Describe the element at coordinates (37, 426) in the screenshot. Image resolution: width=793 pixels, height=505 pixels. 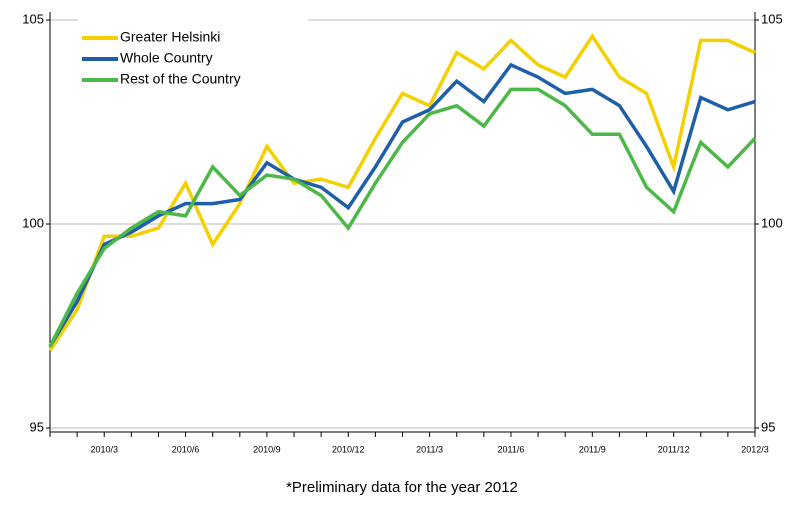
I see `y-tick-label: 95` at that location.